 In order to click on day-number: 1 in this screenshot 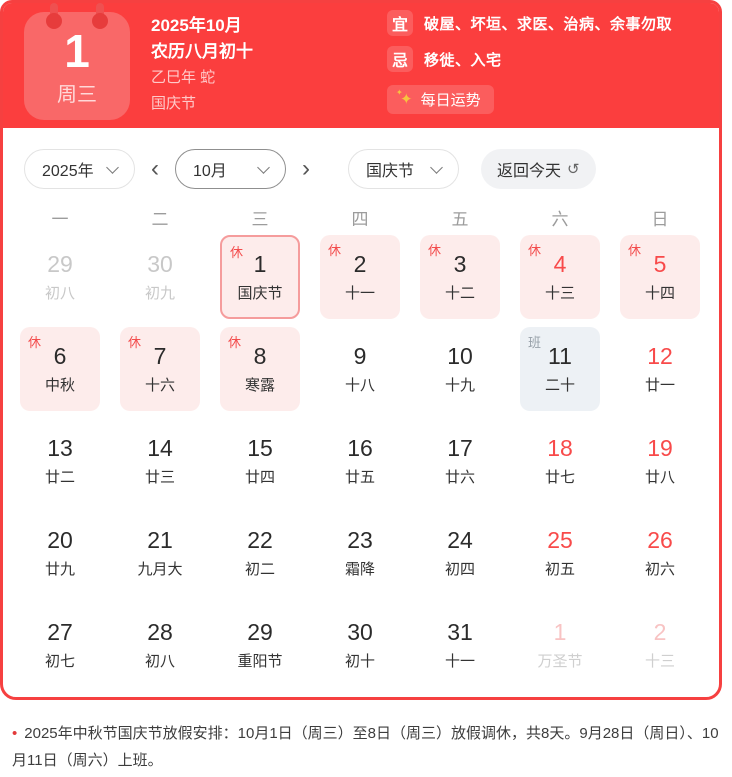, I will do `click(560, 631)`.